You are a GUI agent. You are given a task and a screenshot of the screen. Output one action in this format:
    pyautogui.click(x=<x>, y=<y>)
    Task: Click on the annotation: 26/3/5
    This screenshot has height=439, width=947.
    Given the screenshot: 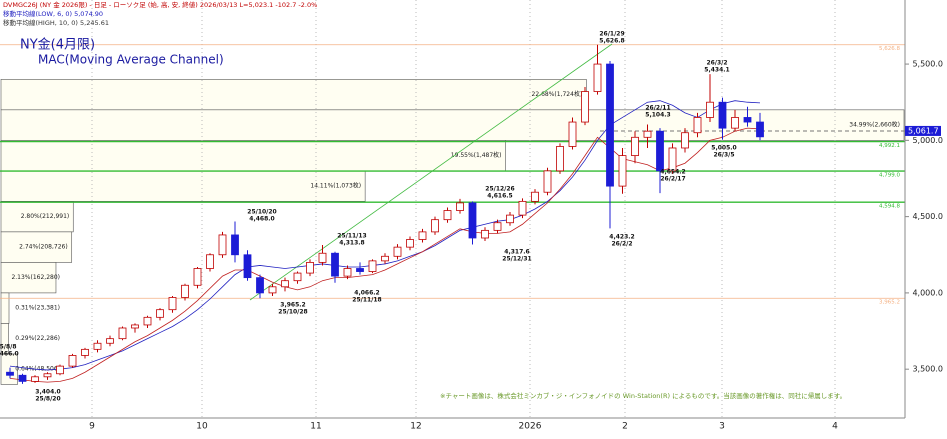 What is the action you would take?
    pyautogui.click(x=723, y=155)
    